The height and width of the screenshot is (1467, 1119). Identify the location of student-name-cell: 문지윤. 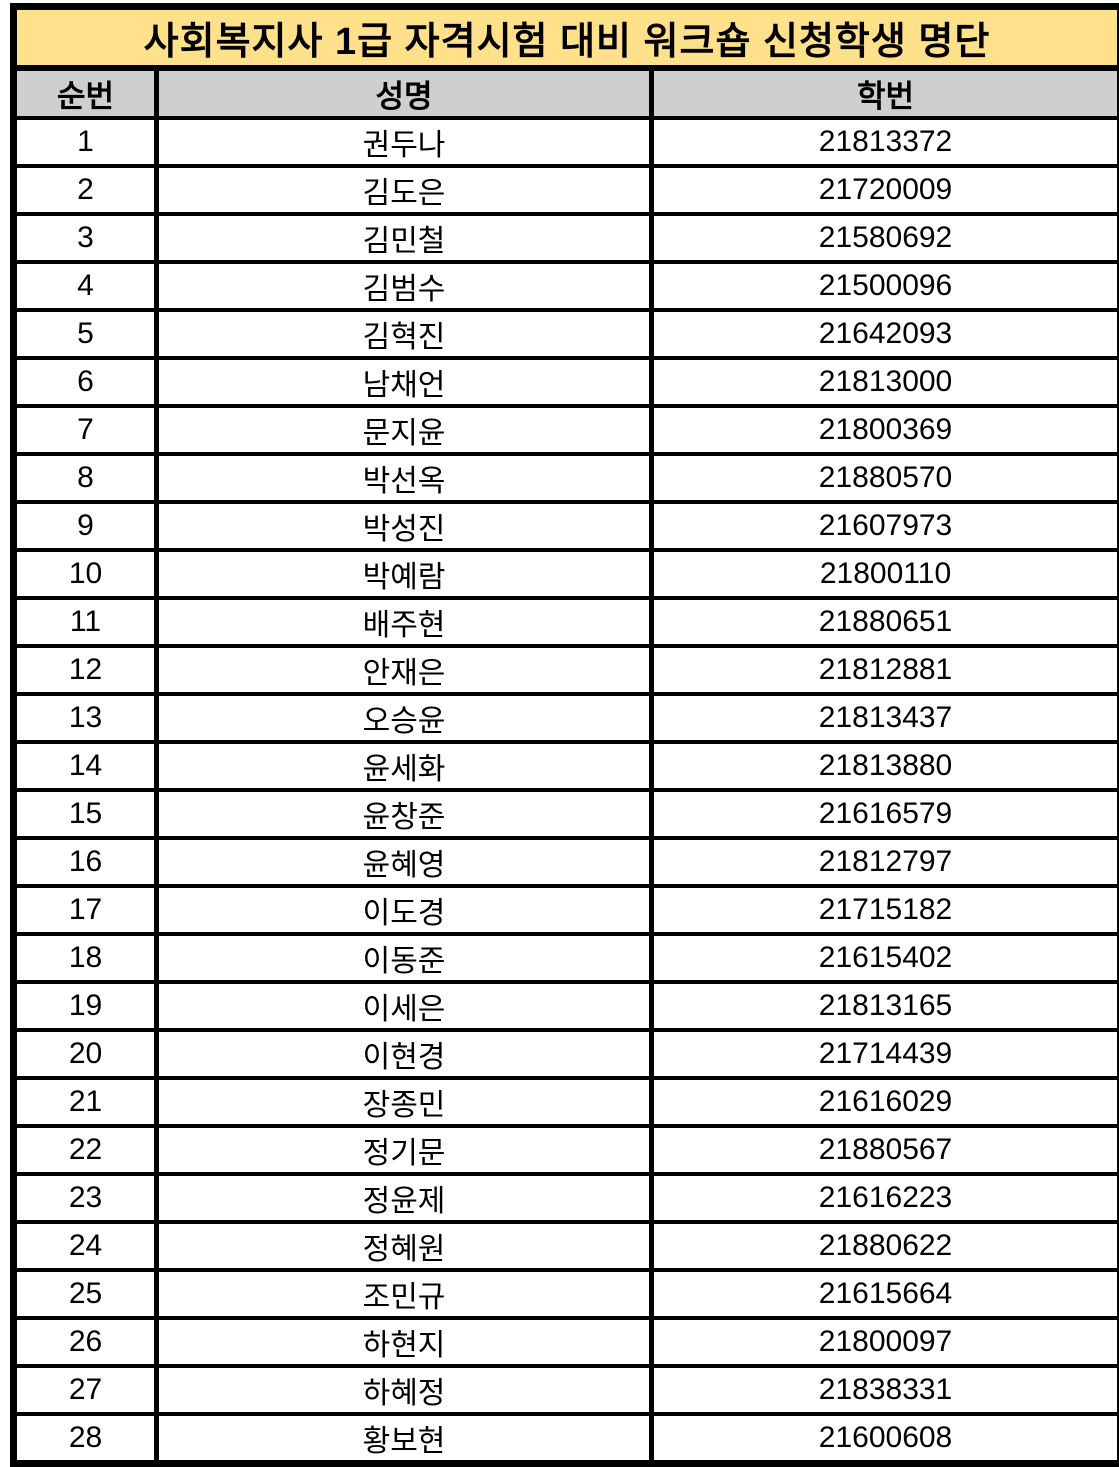
(404, 430).